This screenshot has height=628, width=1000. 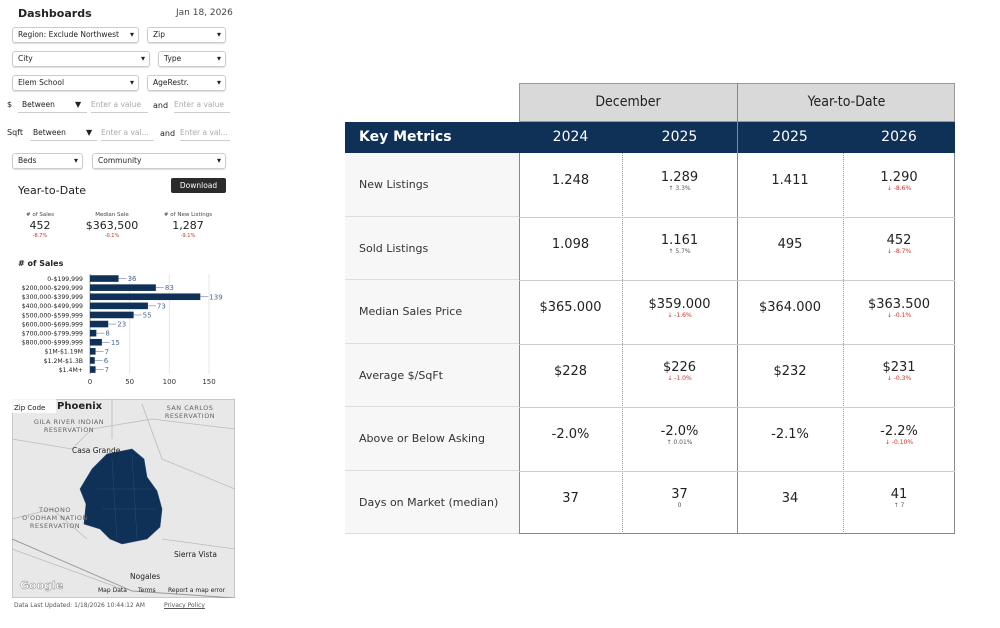 I want to click on value-label: 83, so click(x=169, y=288).